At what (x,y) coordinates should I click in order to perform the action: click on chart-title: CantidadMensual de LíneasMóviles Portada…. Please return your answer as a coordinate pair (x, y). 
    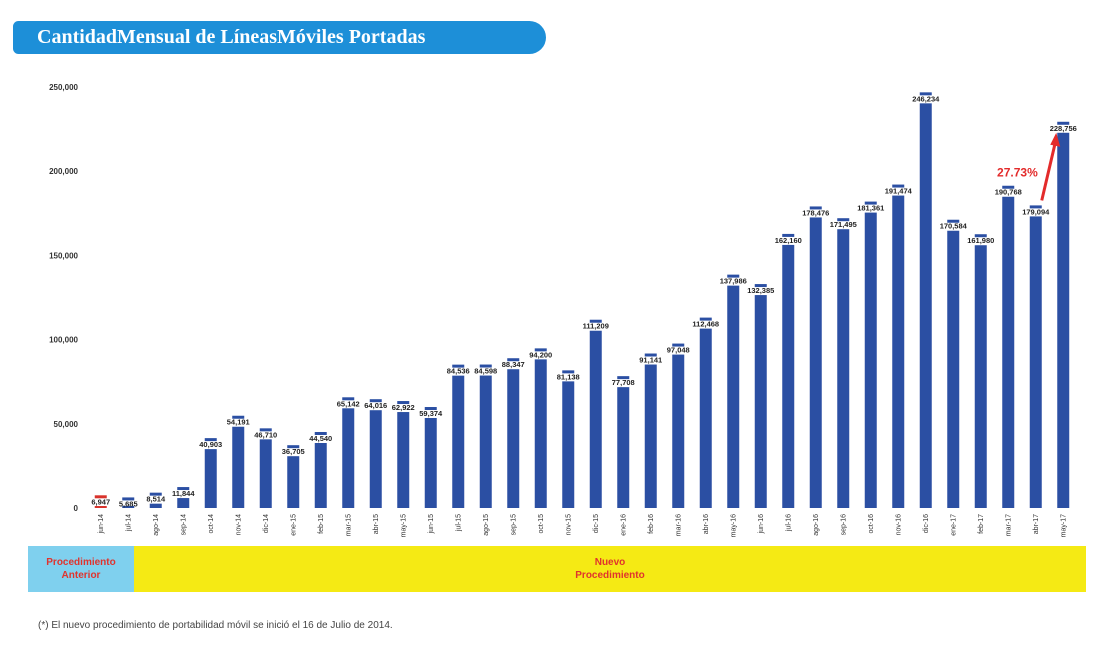
    Looking at the image, I should click on (231, 37).